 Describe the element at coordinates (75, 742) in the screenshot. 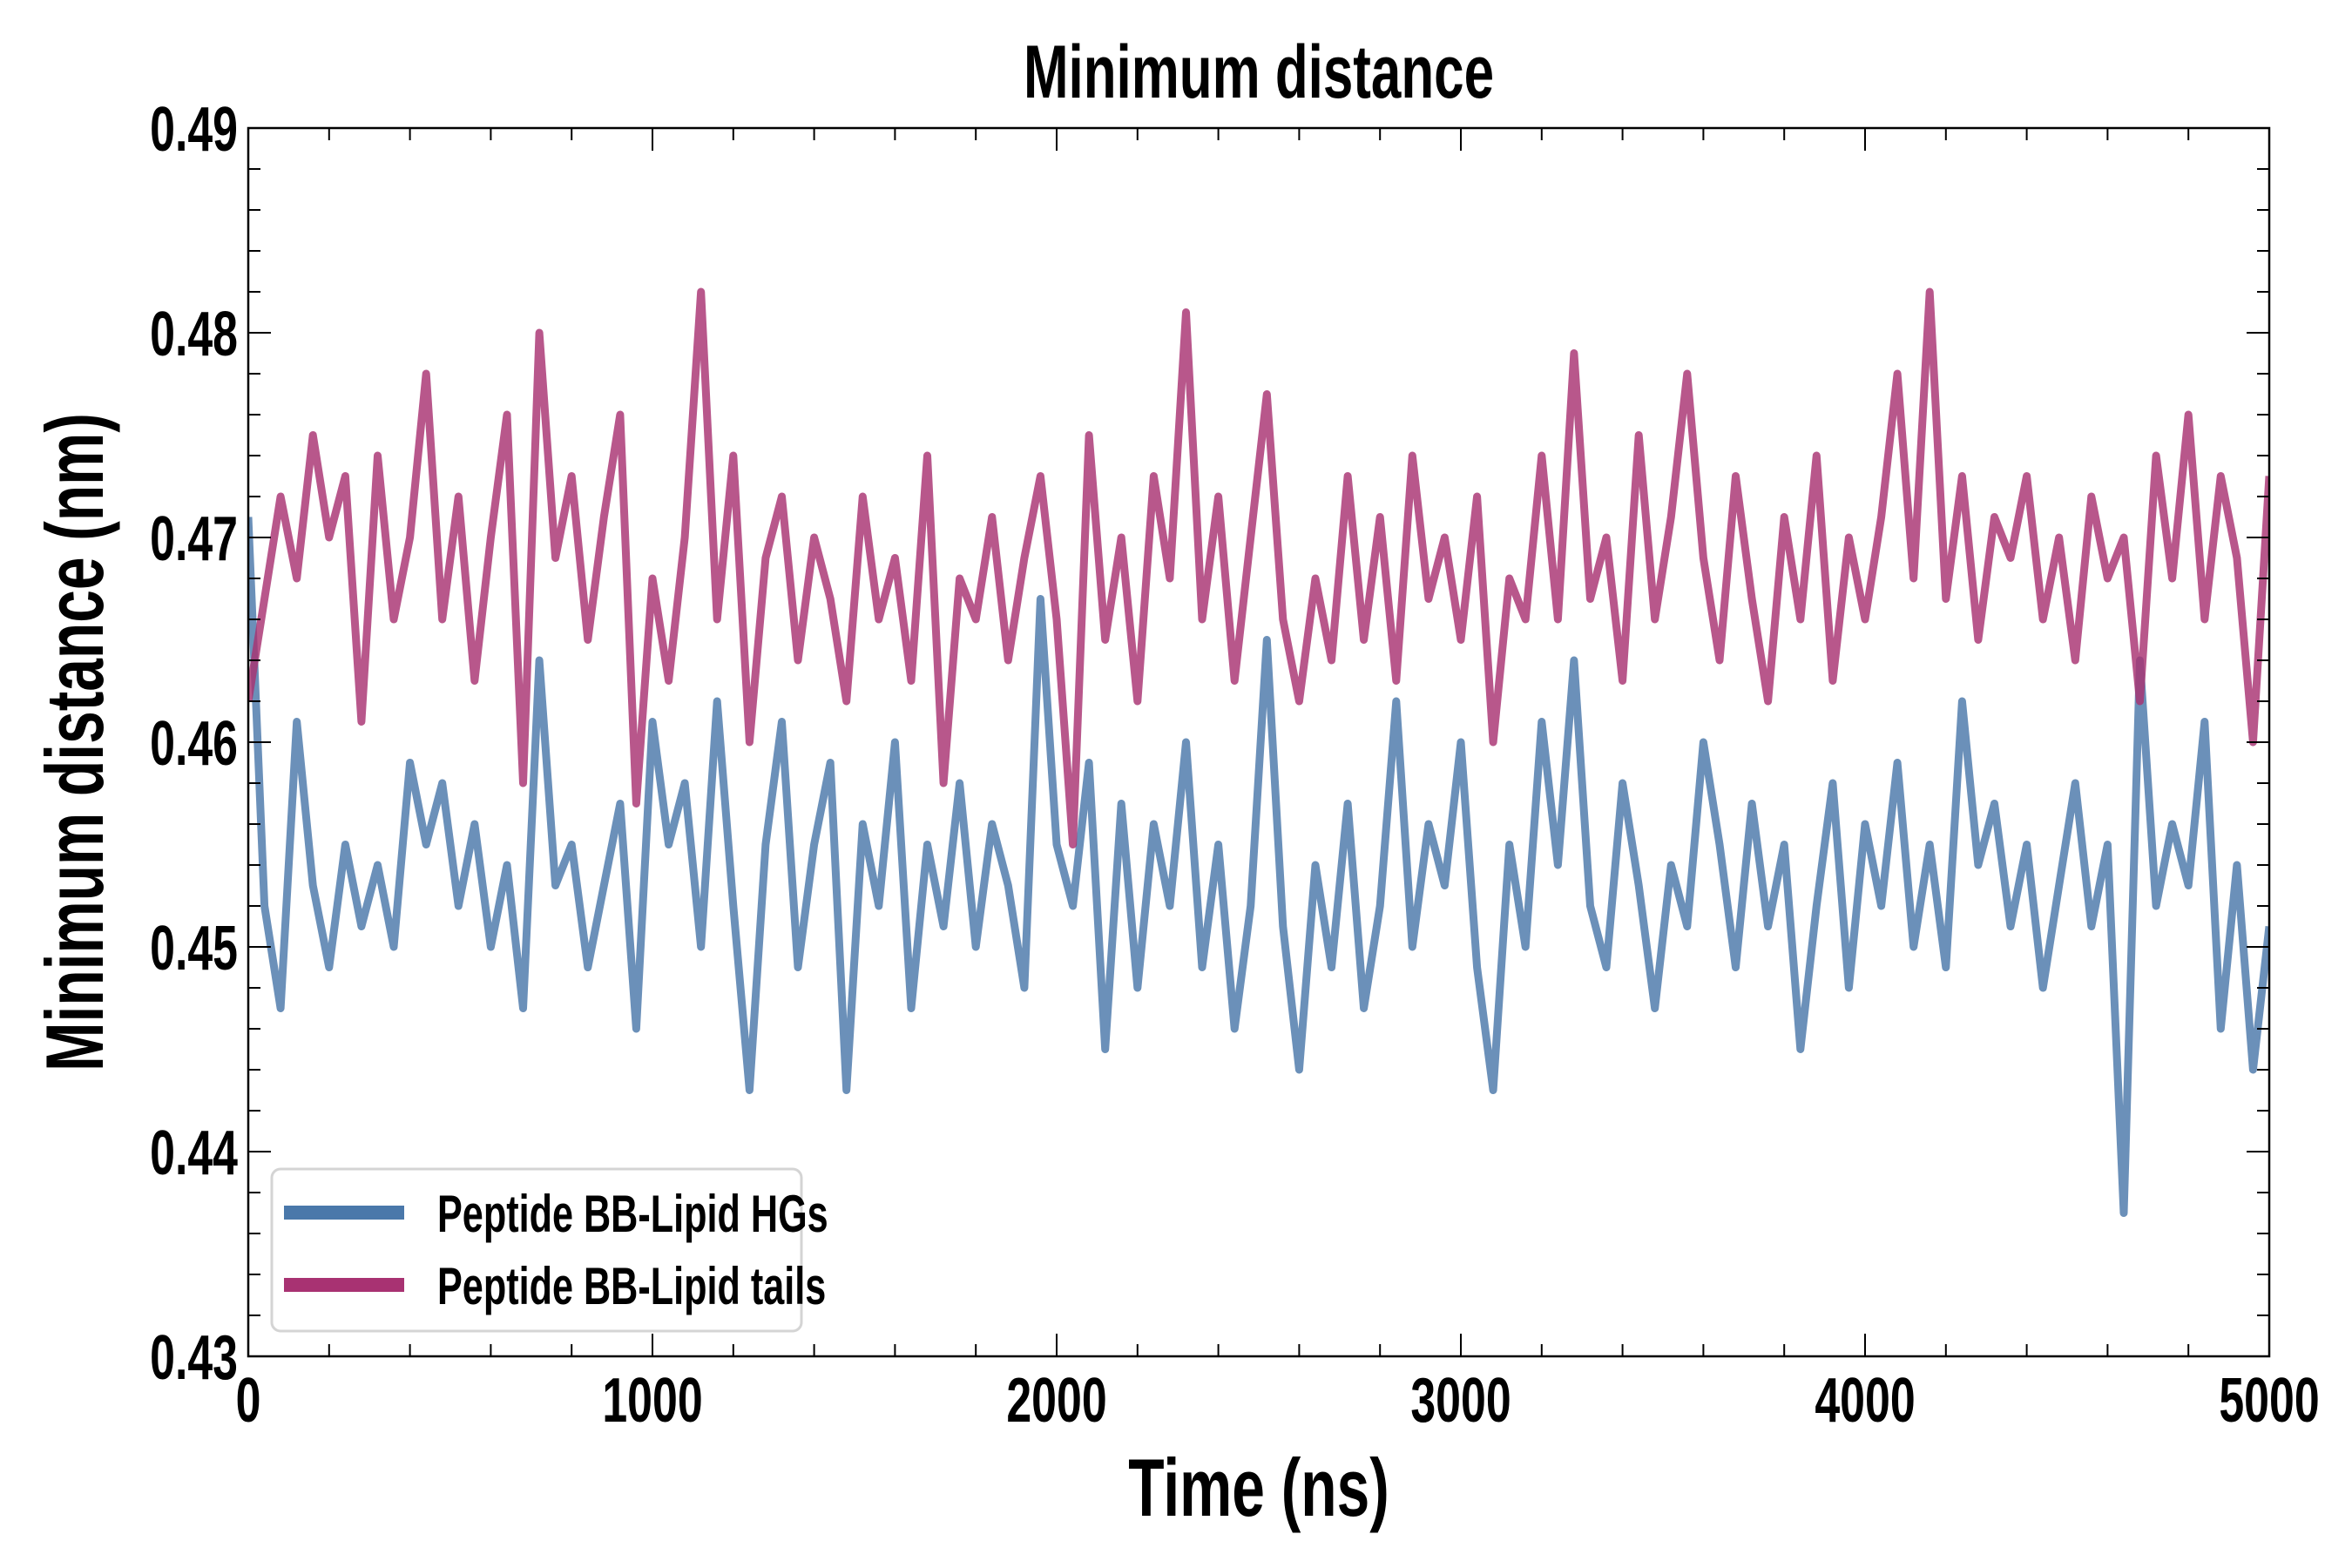

I see `y-axis-label: Minimum distance (nm)` at that location.